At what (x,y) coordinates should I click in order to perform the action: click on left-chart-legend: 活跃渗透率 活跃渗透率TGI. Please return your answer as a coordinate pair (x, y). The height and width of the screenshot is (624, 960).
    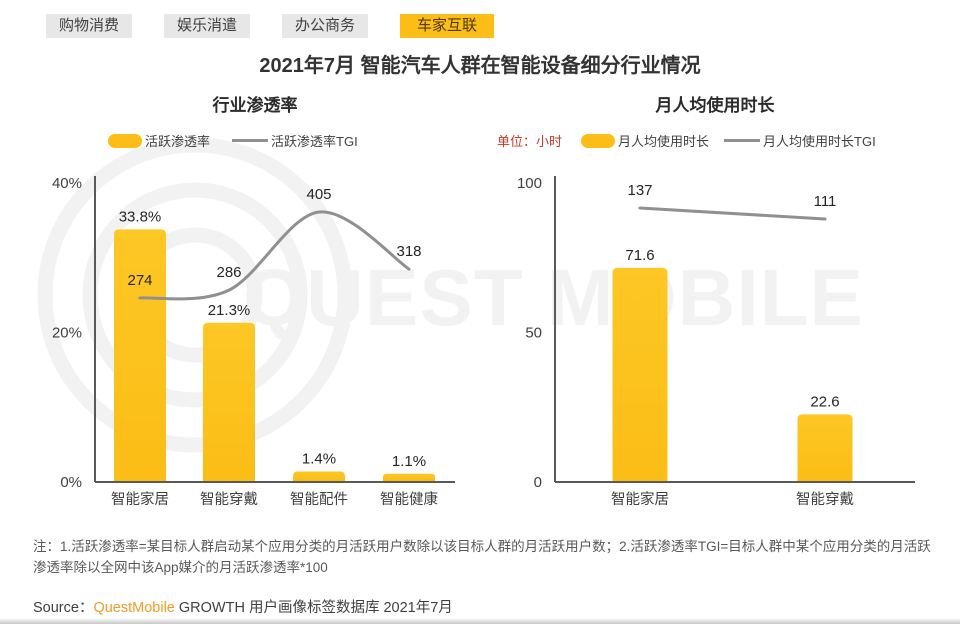
    Looking at the image, I should click on (233, 140).